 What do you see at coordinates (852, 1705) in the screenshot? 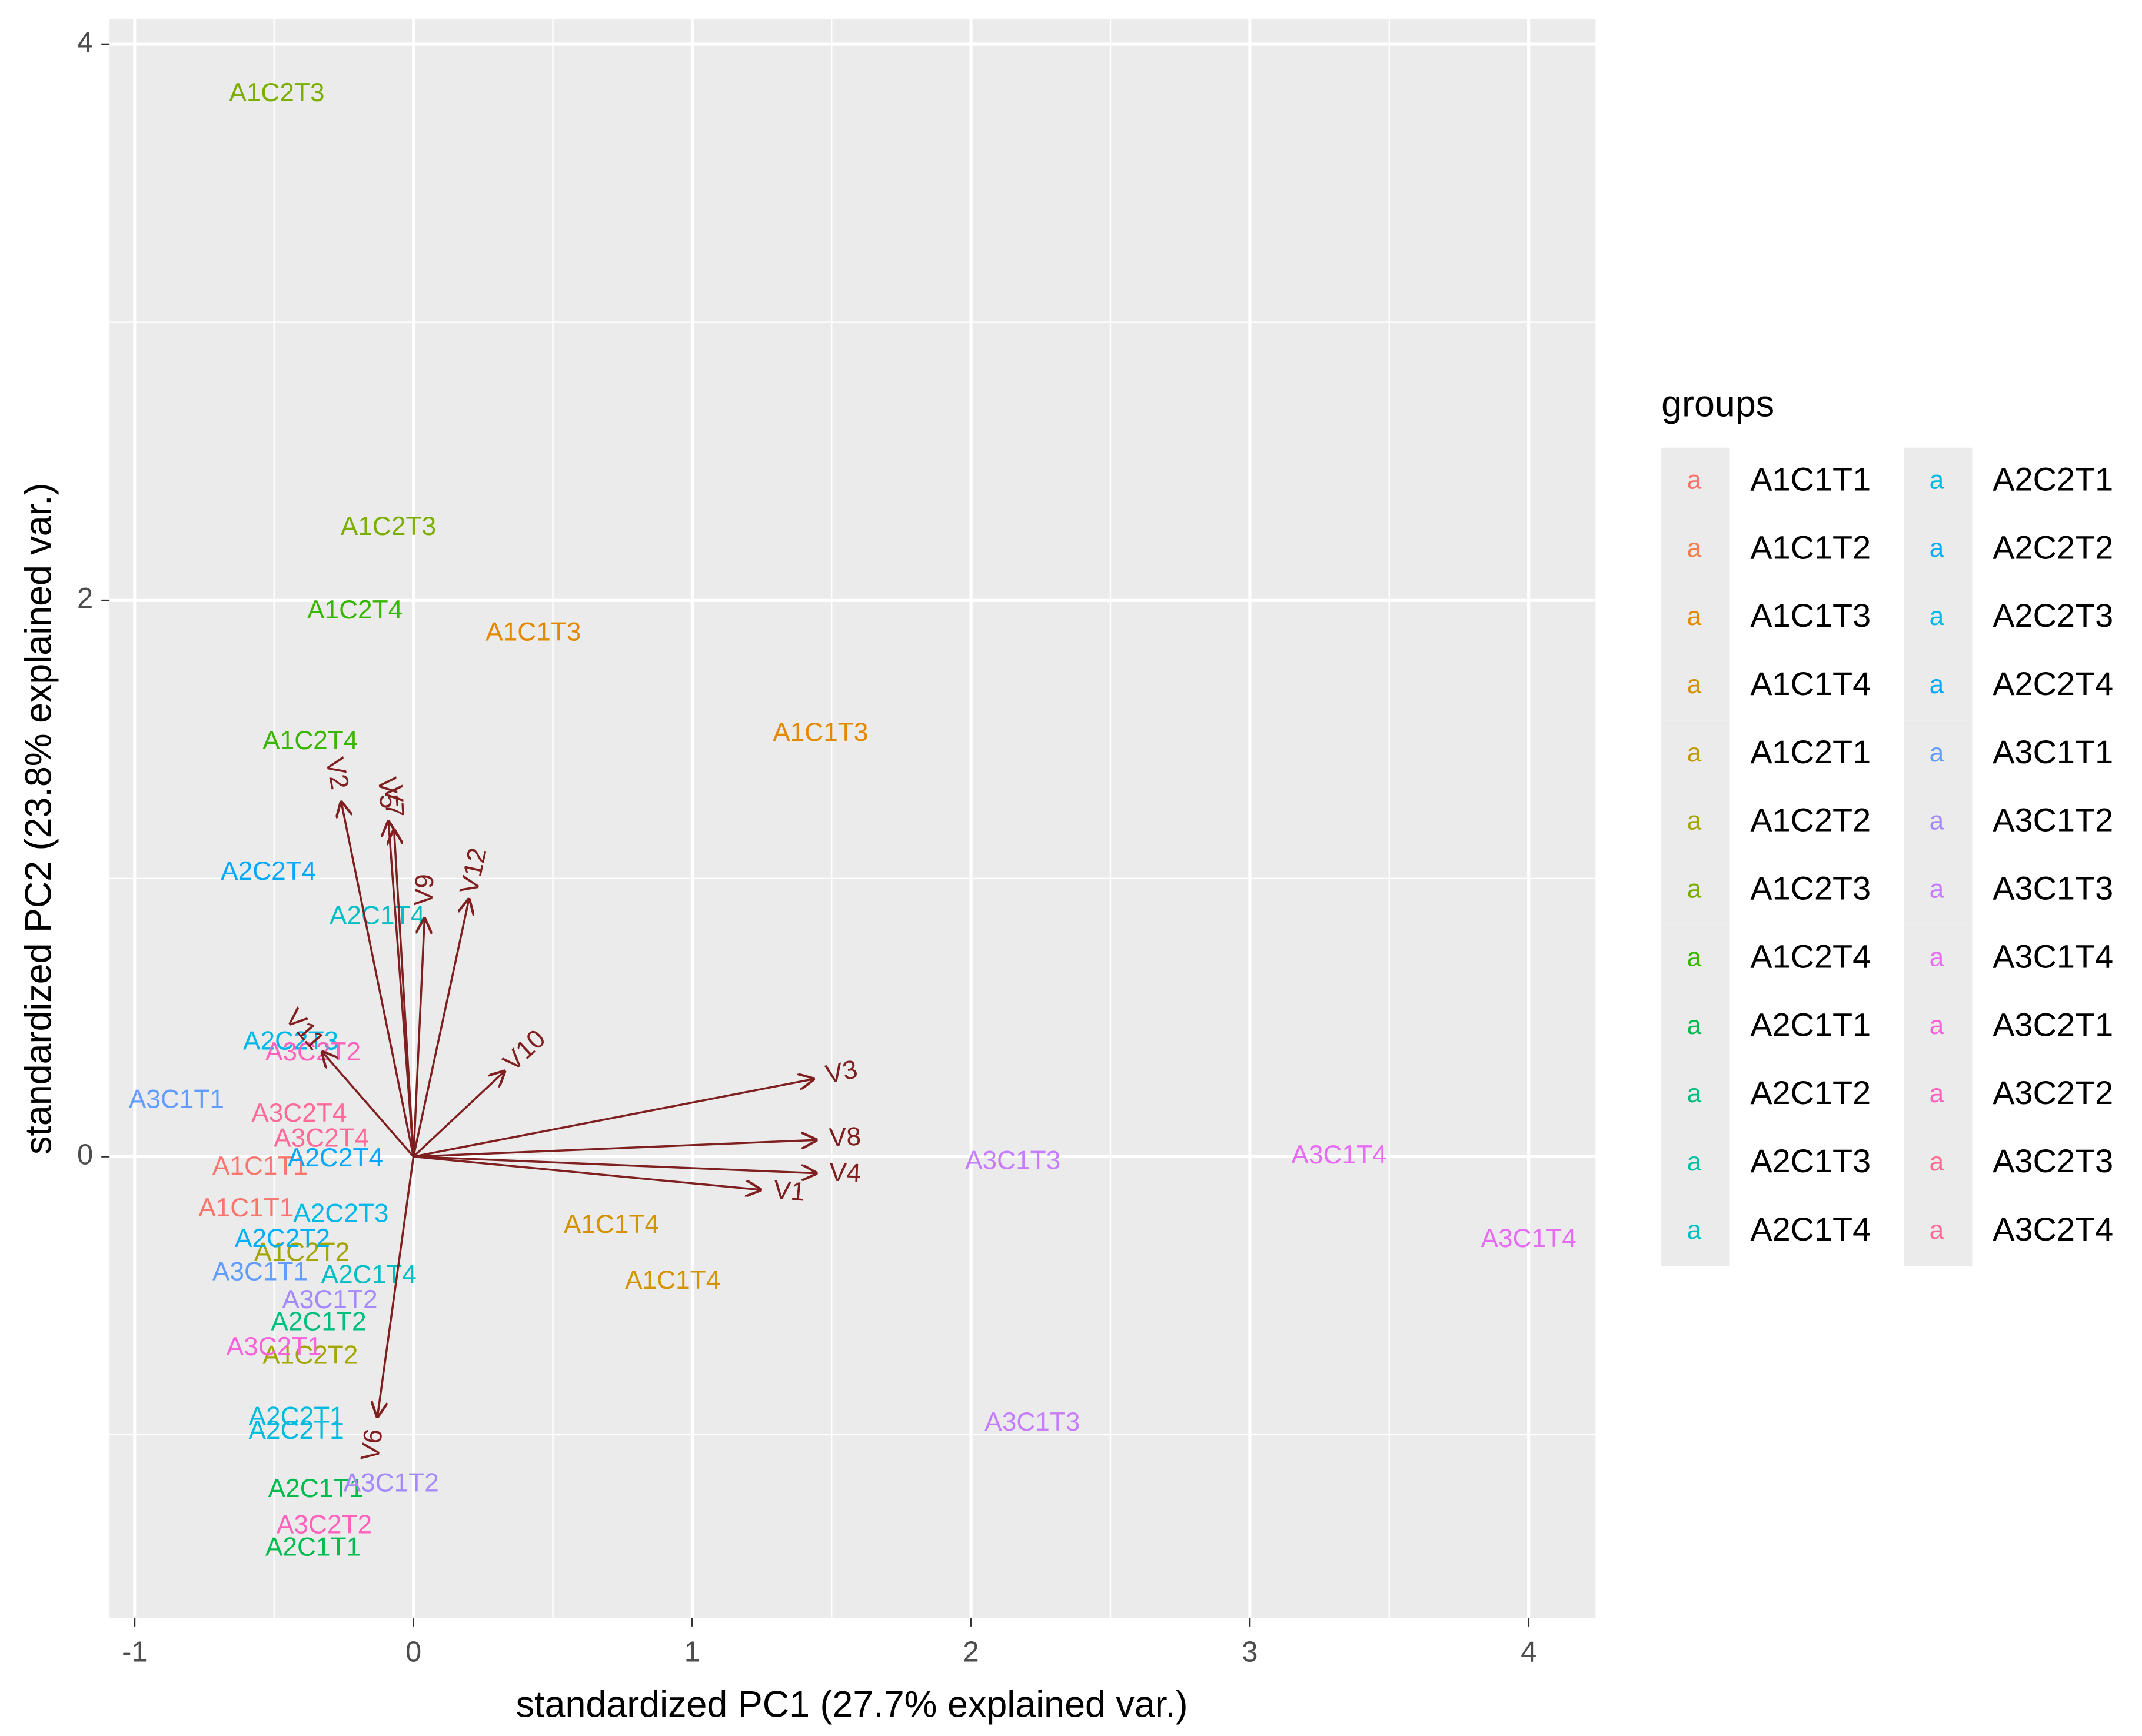
I see `x-axis-title: standardized PC1 (27.7% explained var.)` at bounding box center [852, 1705].